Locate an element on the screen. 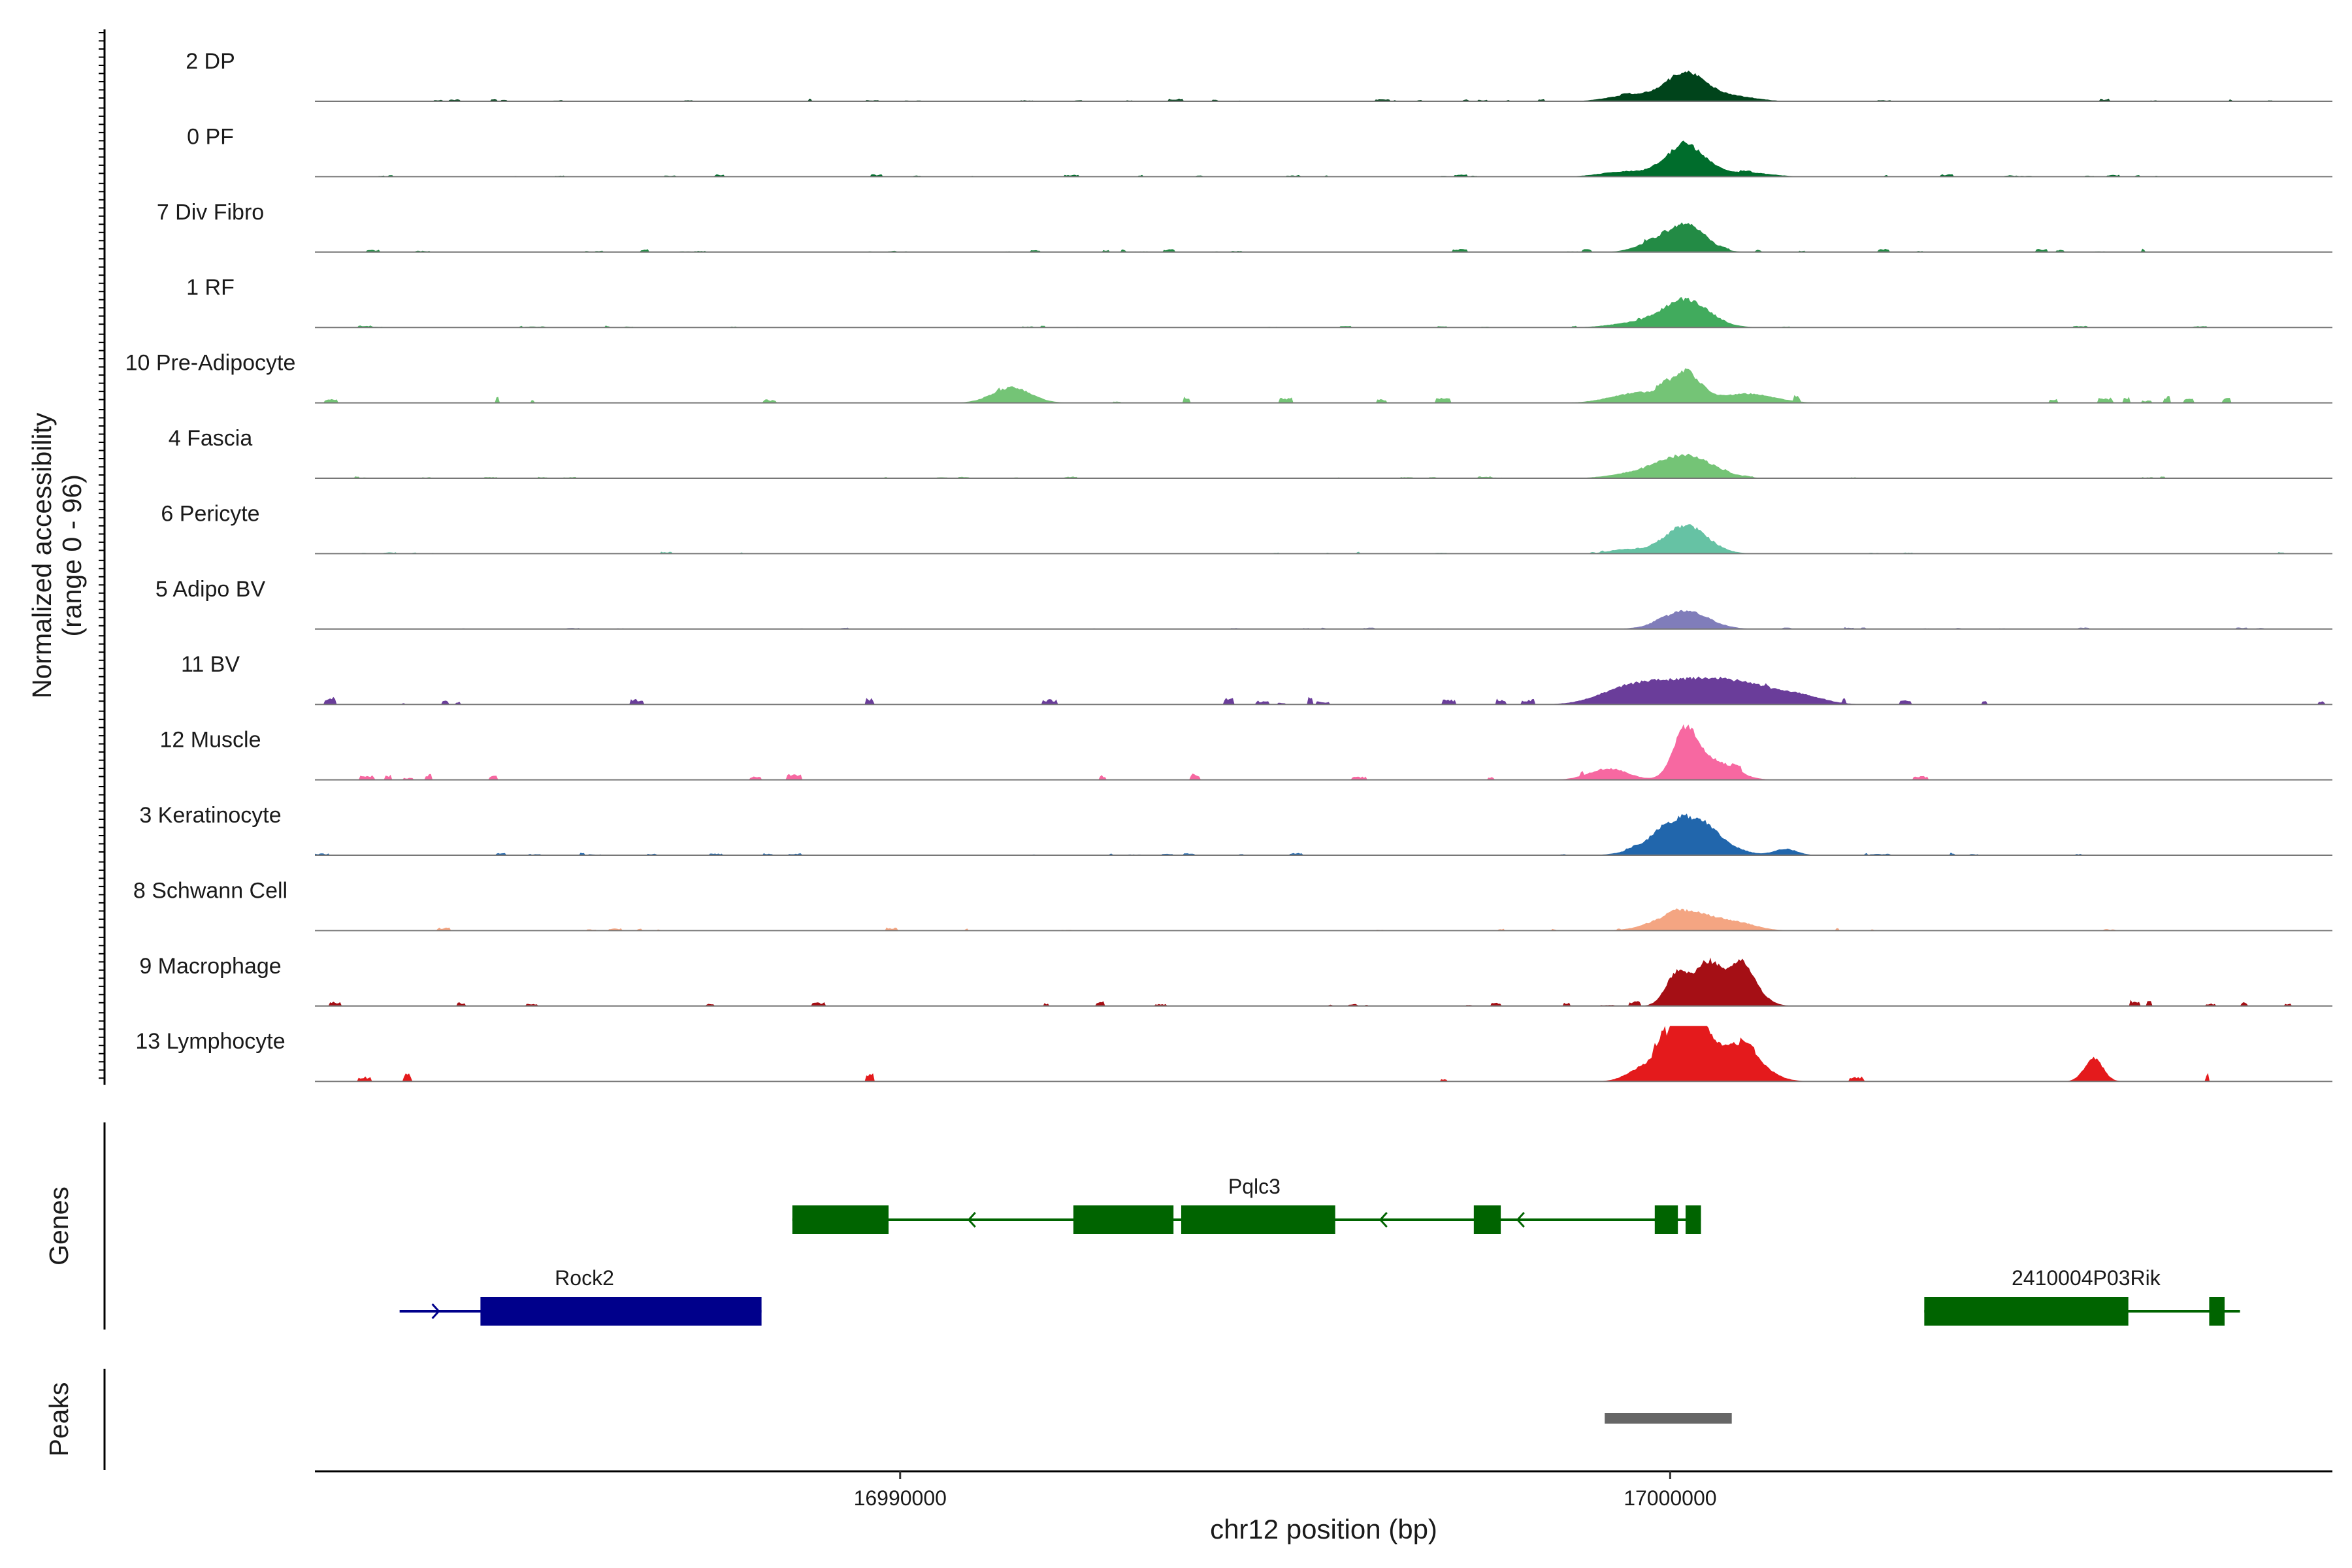  genes-panel: Genes Pqlc3 Rock2 2410004P03Rik is located at coordinates (1142, 1226).